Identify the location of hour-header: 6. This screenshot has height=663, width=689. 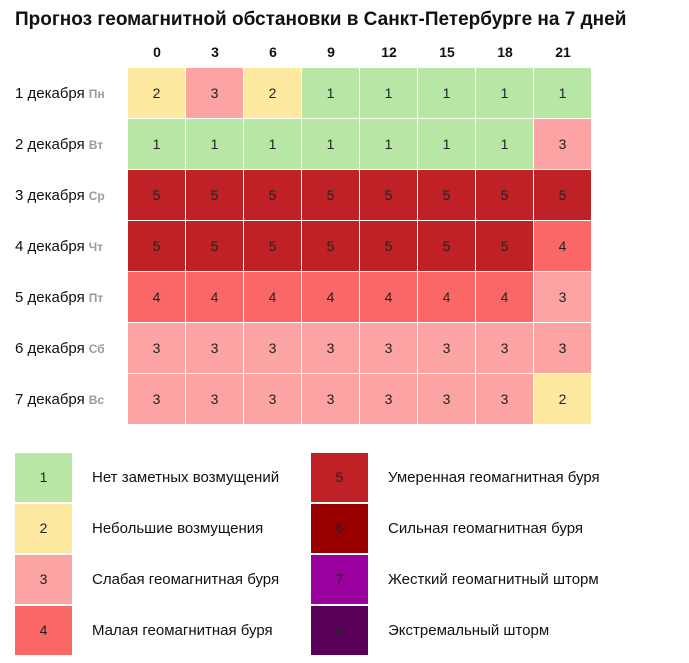
(273, 52).